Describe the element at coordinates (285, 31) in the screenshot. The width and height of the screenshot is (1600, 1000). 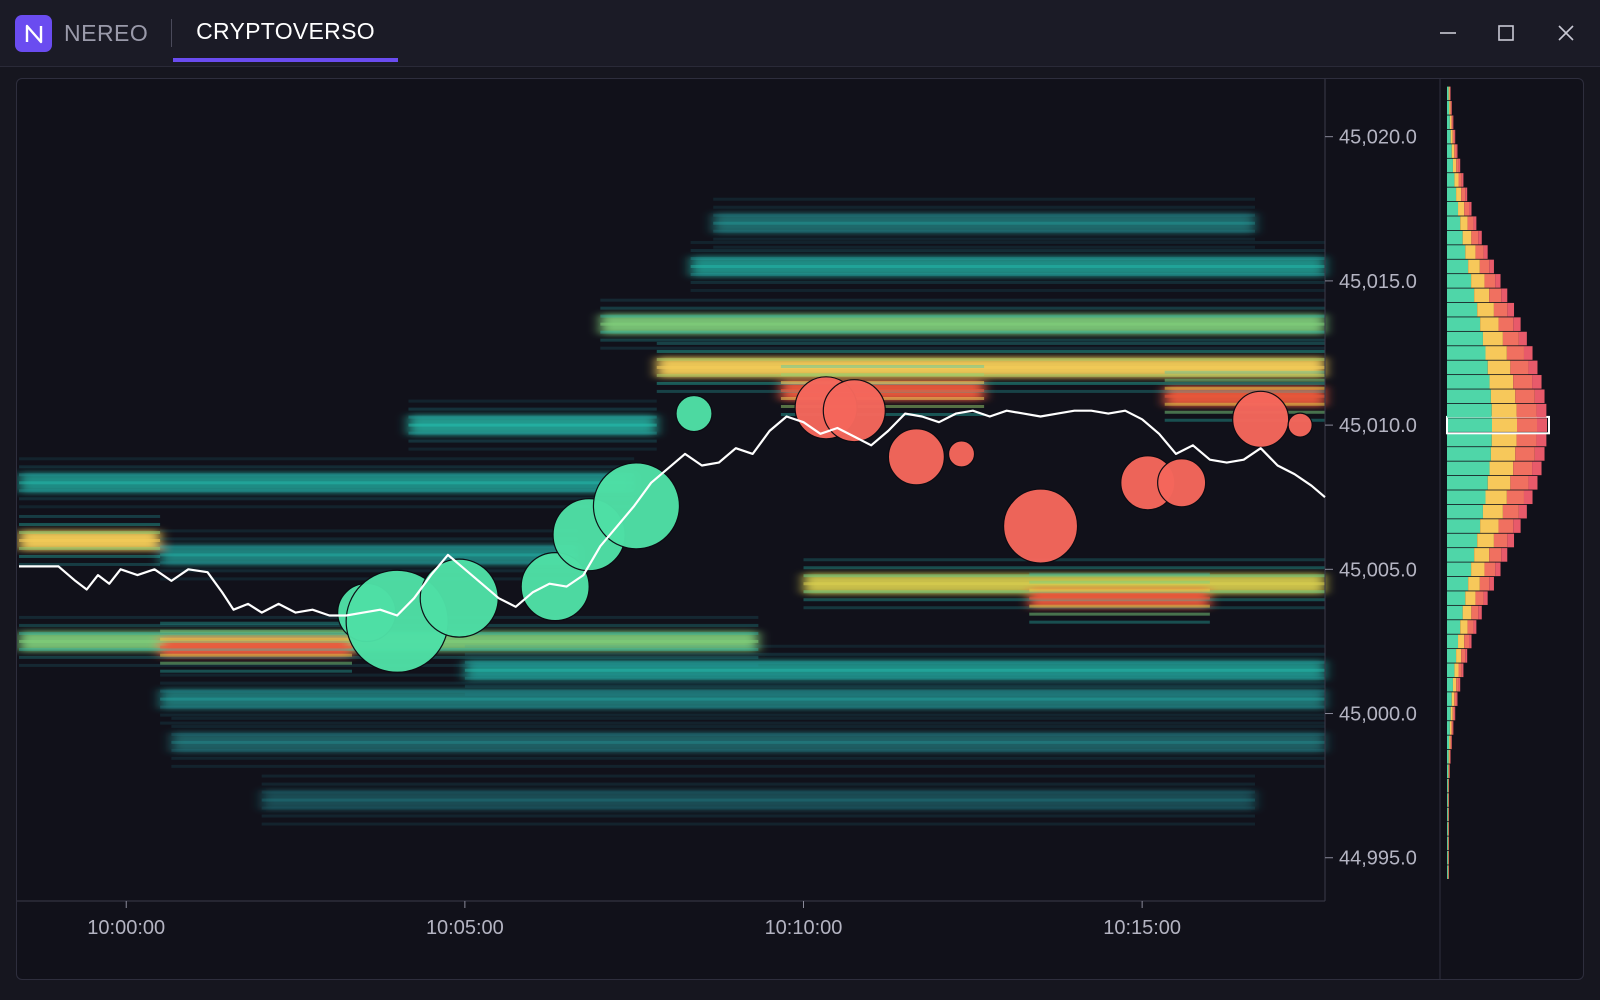
I see `tab-cryptoverso: CRYPTOVERSO` at that location.